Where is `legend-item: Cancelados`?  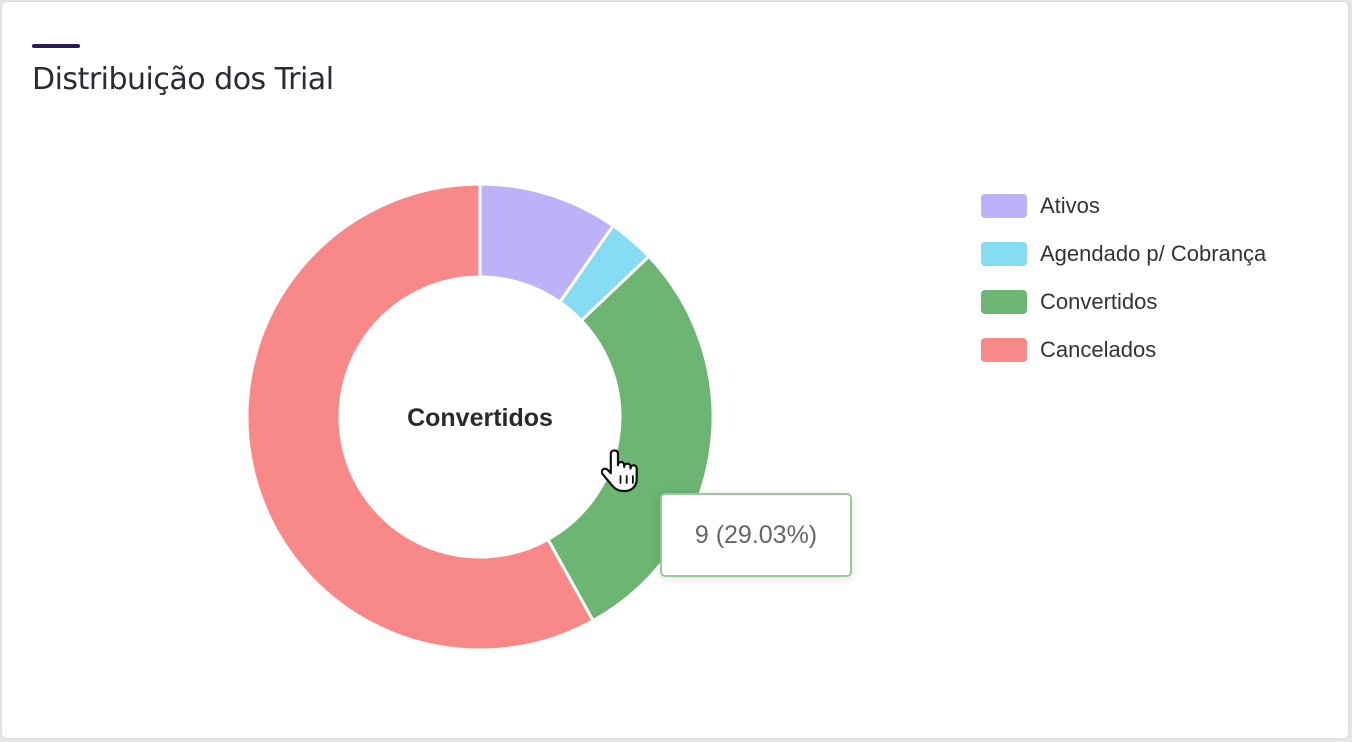
legend-item: Cancelados is located at coordinates (1123, 350).